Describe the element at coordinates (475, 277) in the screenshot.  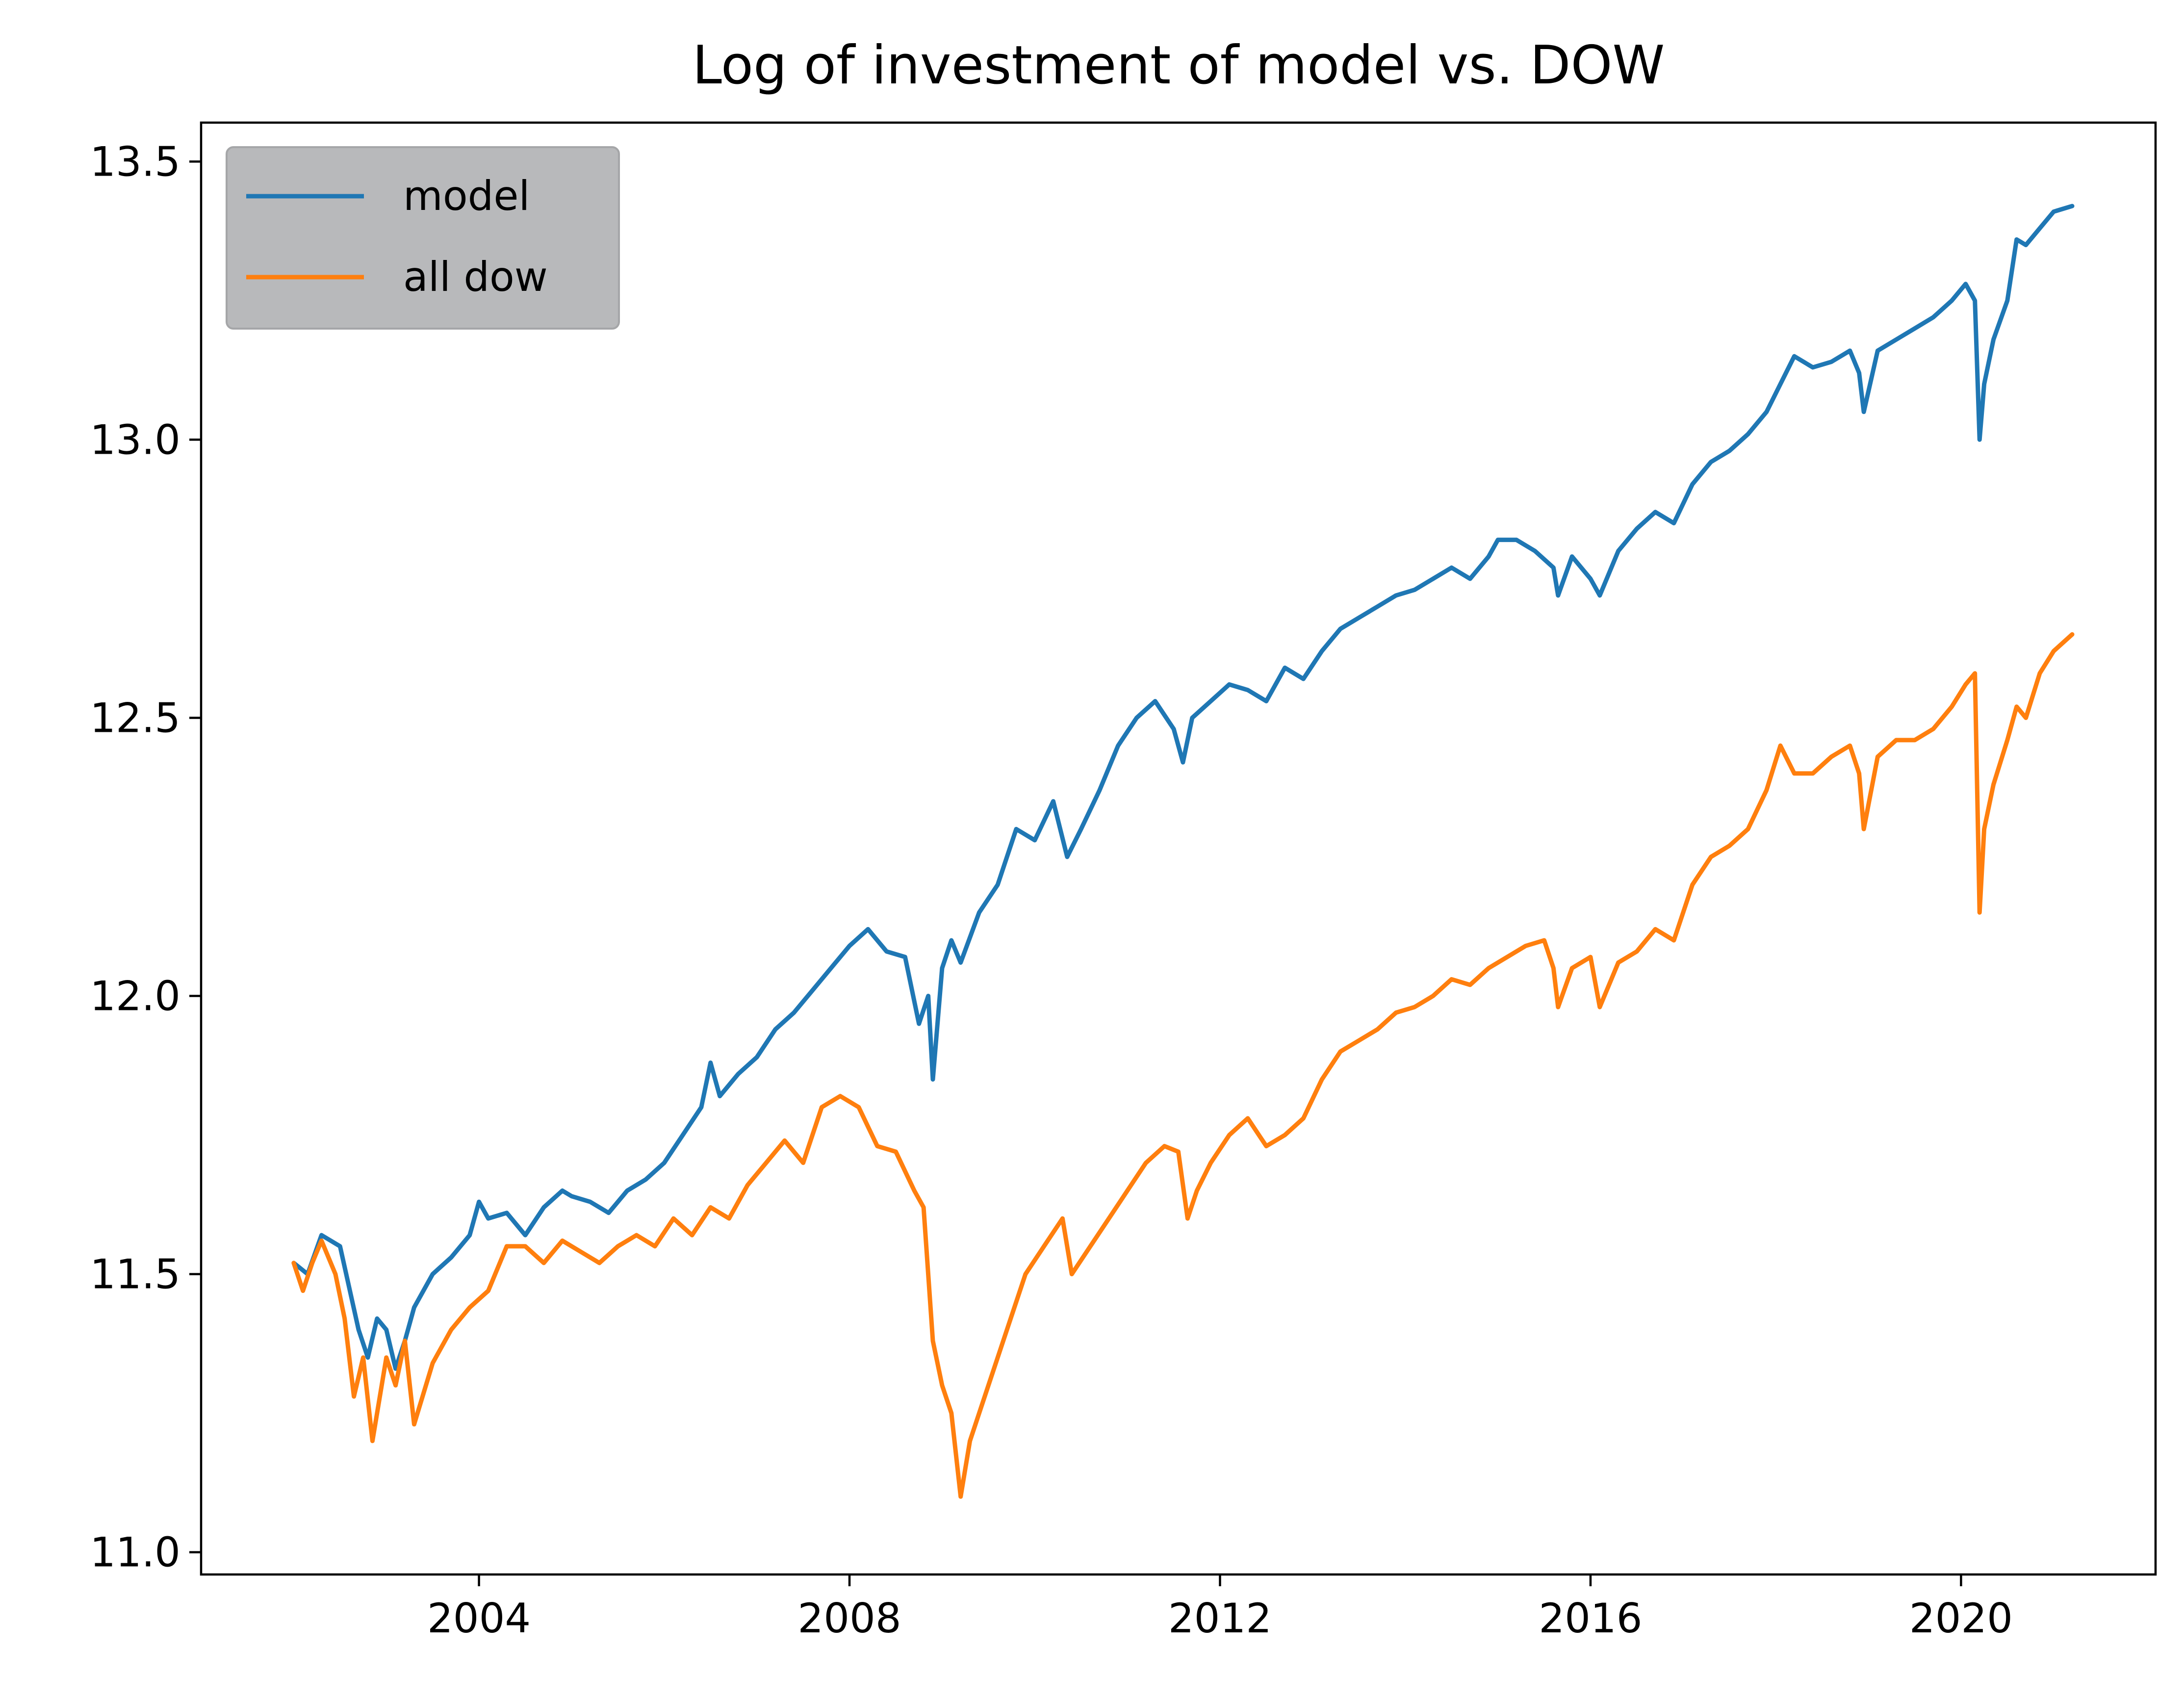
I see `legend-label: all dow` at that location.